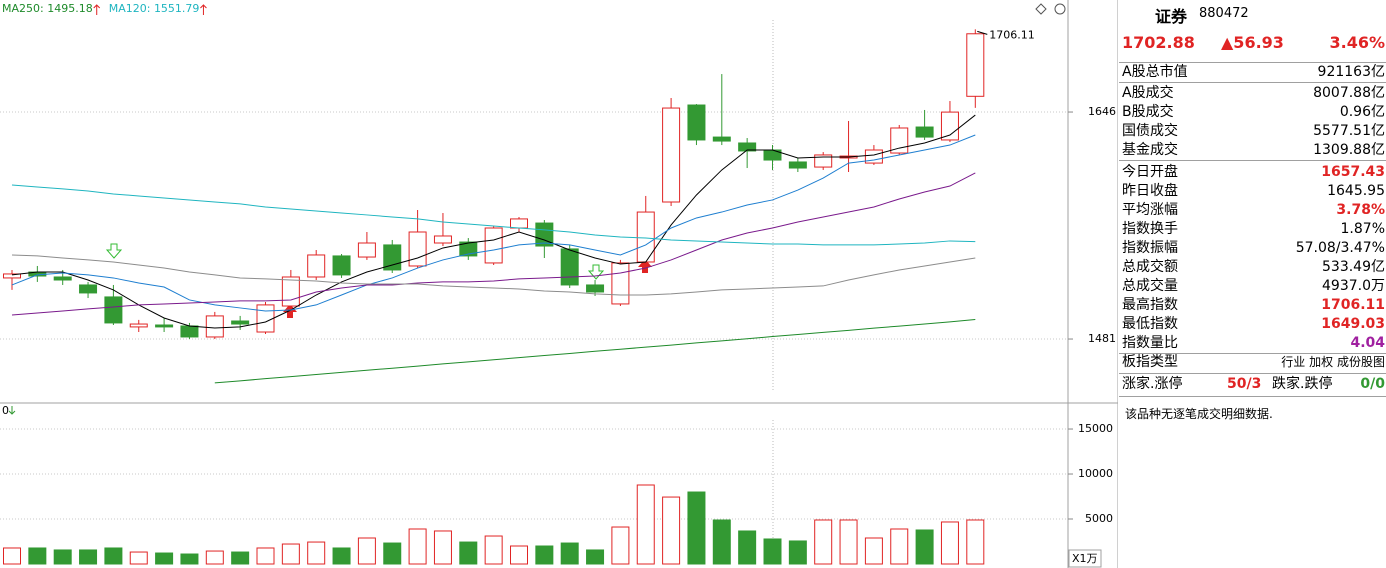  Describe the element at coordinates (1253, 210) in the screenshot. I see `stat-row: 平均涨幅 3.78%` at that location.